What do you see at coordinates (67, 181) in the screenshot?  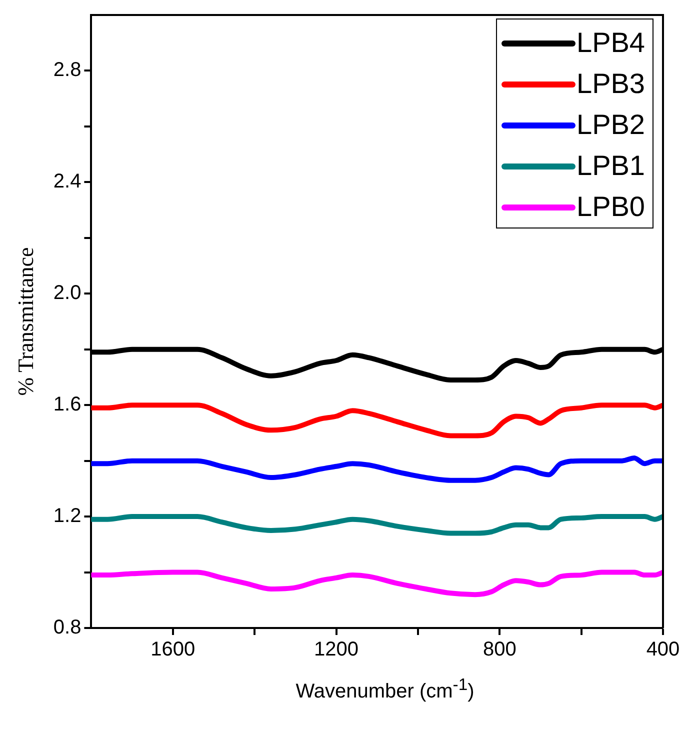 I see `y-tick-label: 2.4` at bounding box center [67, 181].